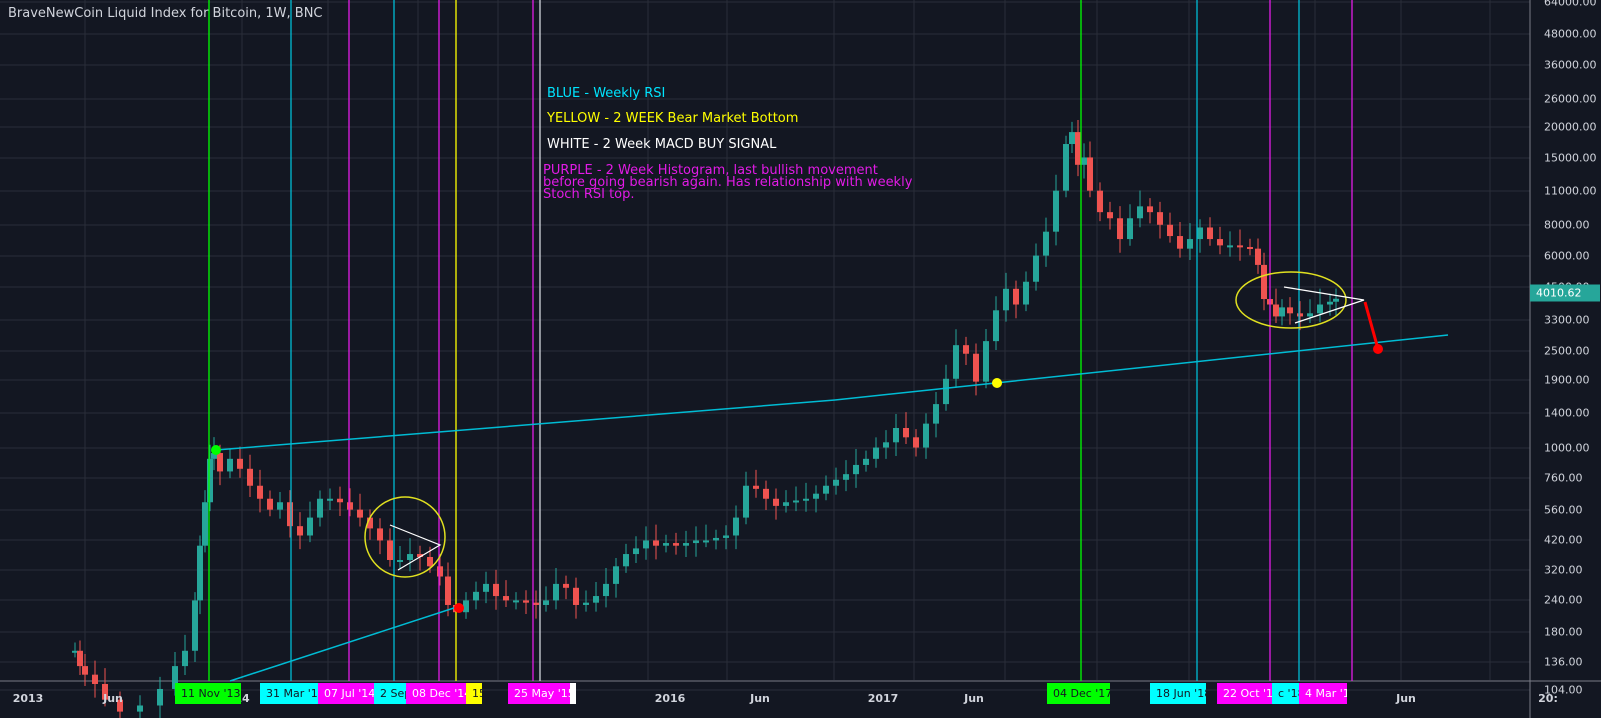  Describe the element at coordinates (1567, 448) in the screenshot. I see `price-tick-label: 1000.00` at that location.